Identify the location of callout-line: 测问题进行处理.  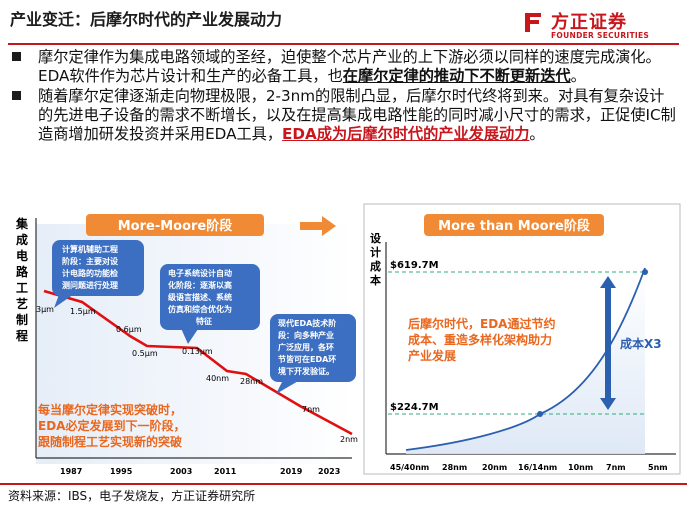
(90, 285).